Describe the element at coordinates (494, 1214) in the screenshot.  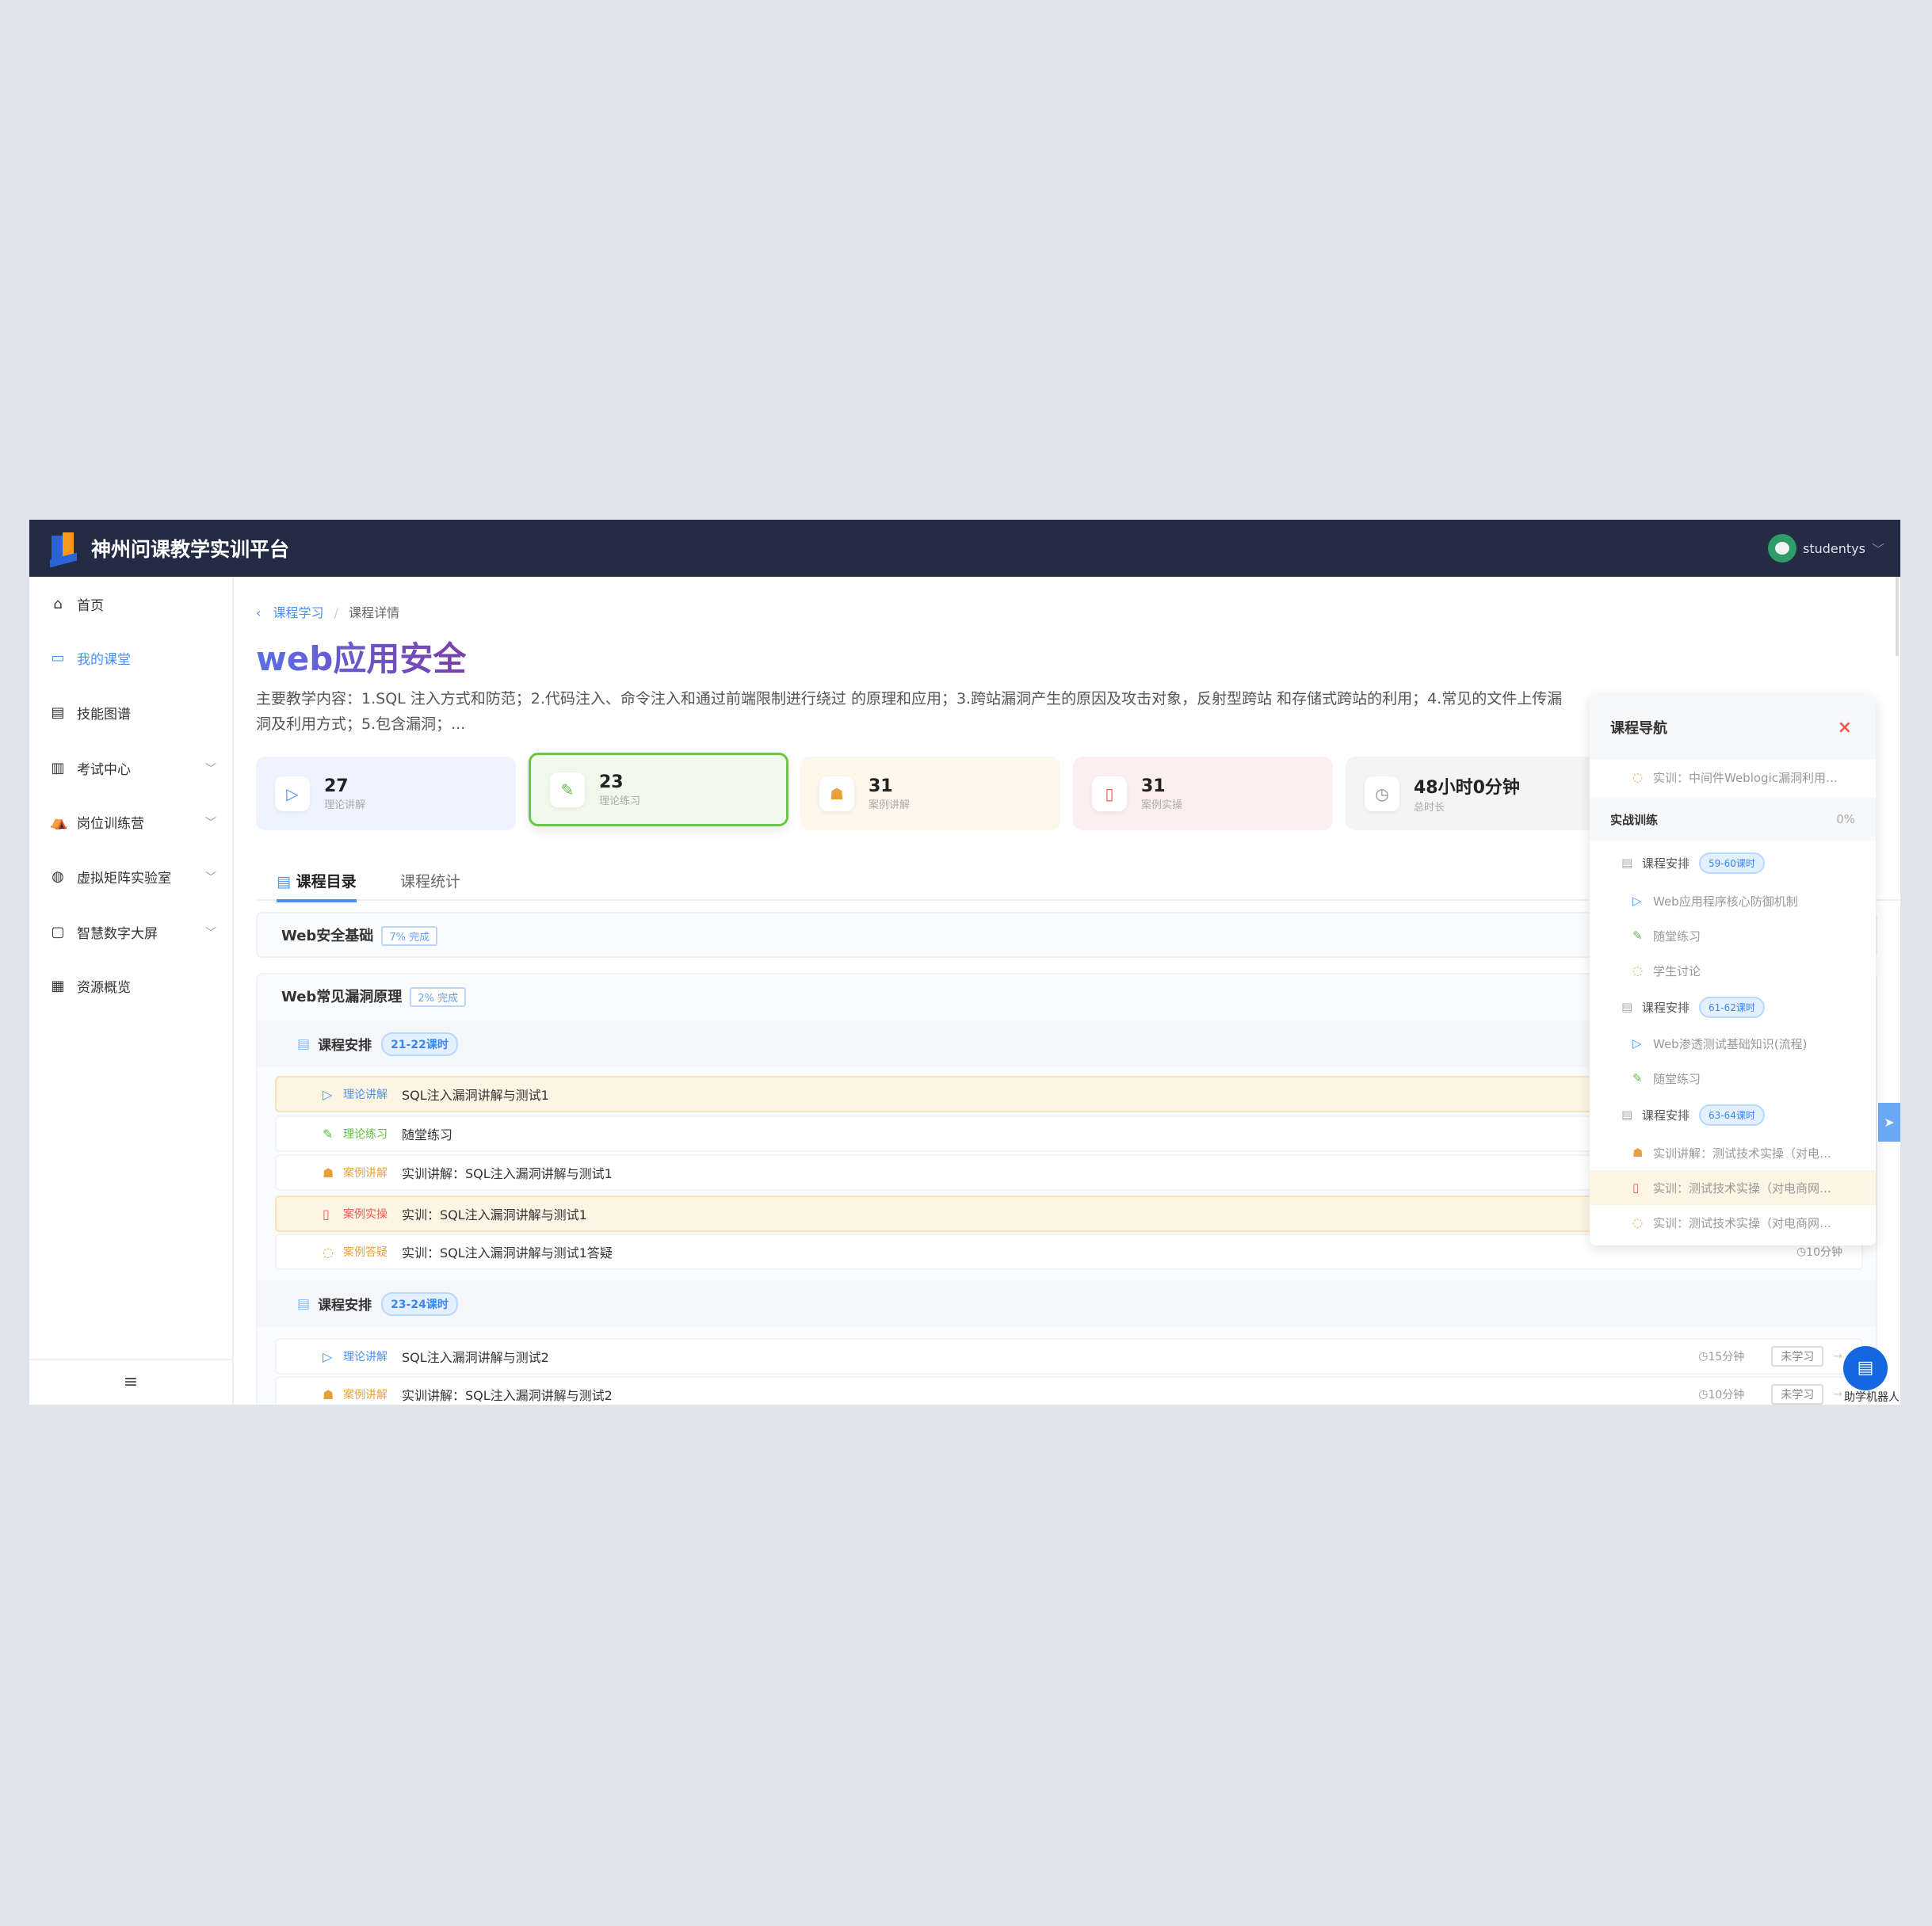
I see `lesson-name: 实训：SQL注入漏洞讲解与测试1` at that location.